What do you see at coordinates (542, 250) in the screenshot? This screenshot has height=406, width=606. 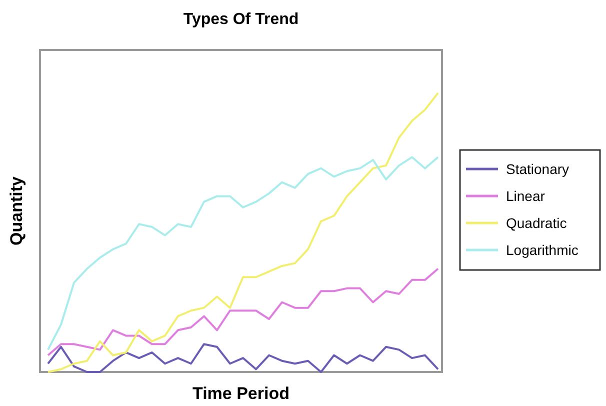 I see `legend-label: Logarithmic` at bounding box center [542, 250].